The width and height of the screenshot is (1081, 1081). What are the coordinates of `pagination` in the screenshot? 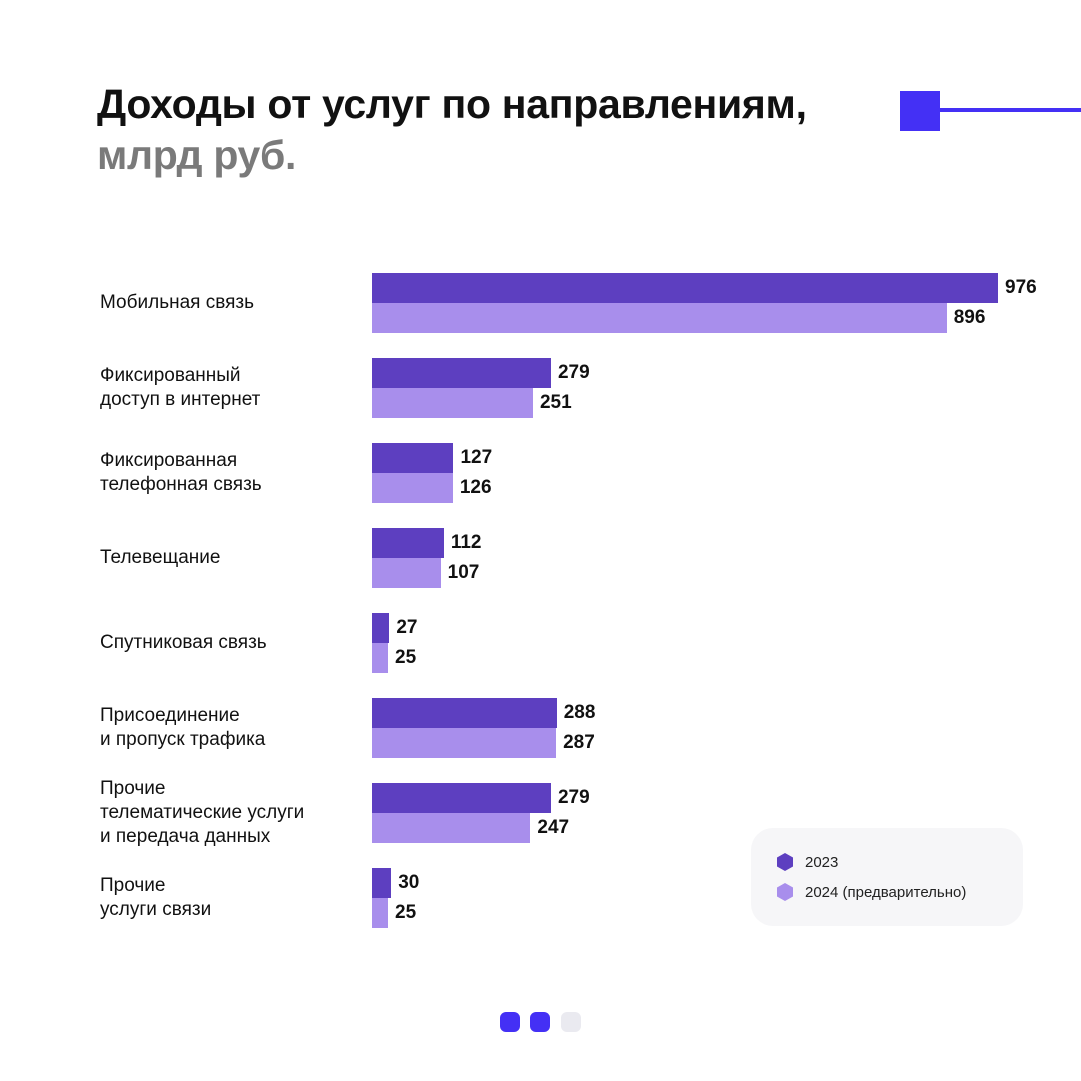 It's located at (540, 1022).